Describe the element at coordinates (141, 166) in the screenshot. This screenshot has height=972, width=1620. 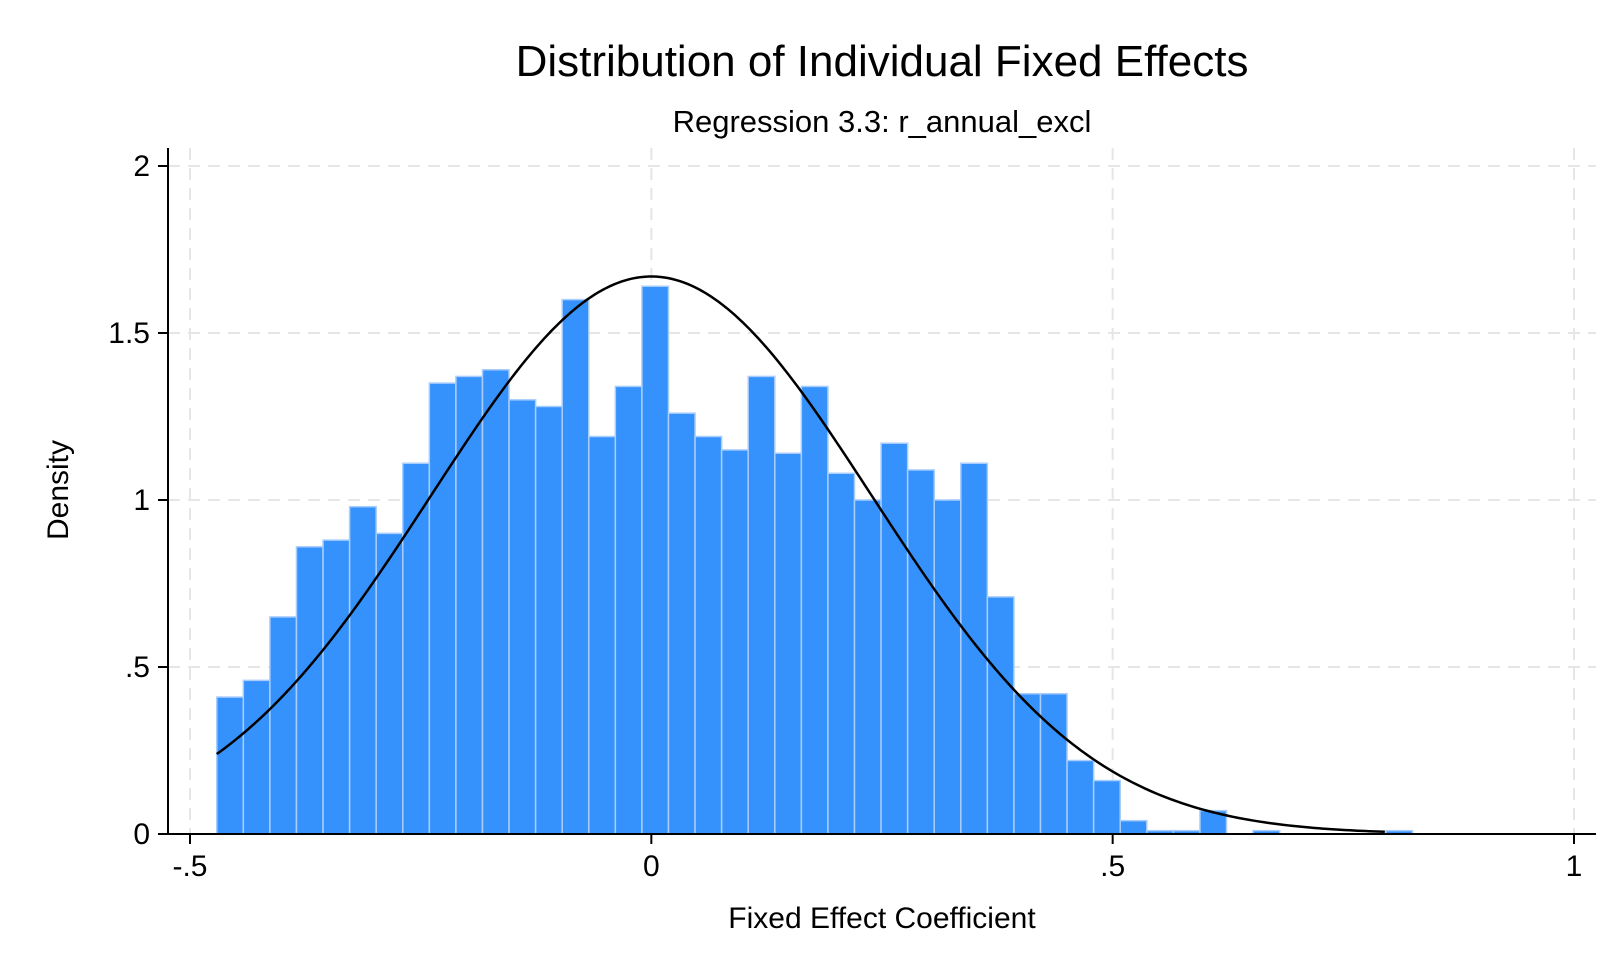
I see `y-tick-label: 2` at that location.